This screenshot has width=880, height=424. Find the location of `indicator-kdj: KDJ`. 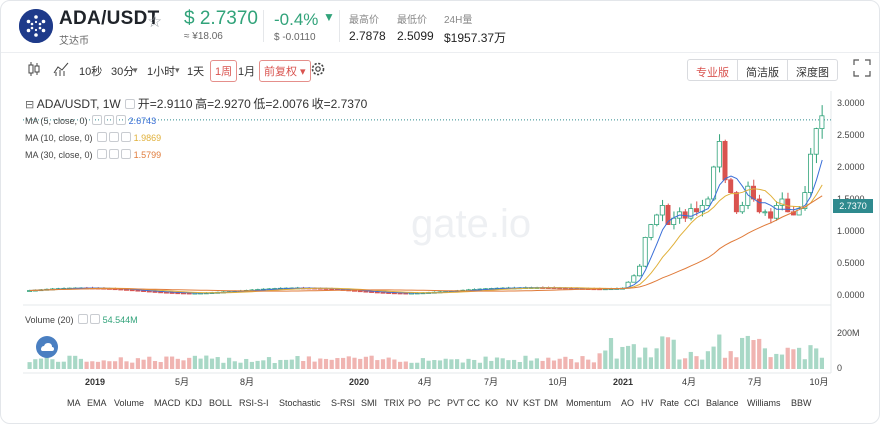

indicator-kdj: KDJ is located at coordinates (194, 403).